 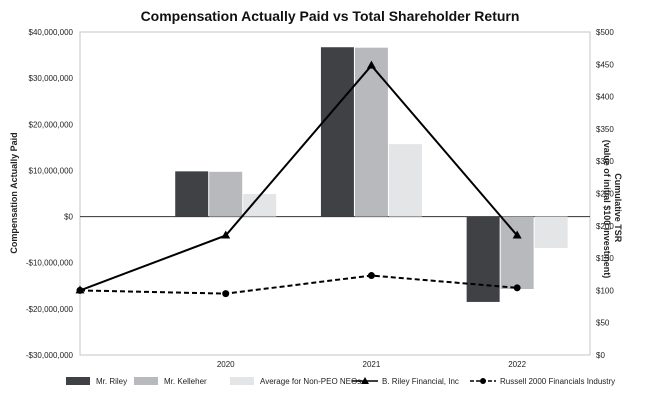 What do you see at coordinates (557, 381) in the screenshot?
I see `legend-label: Russell 2000 Financials Industry` at bounding box center [557, 381].